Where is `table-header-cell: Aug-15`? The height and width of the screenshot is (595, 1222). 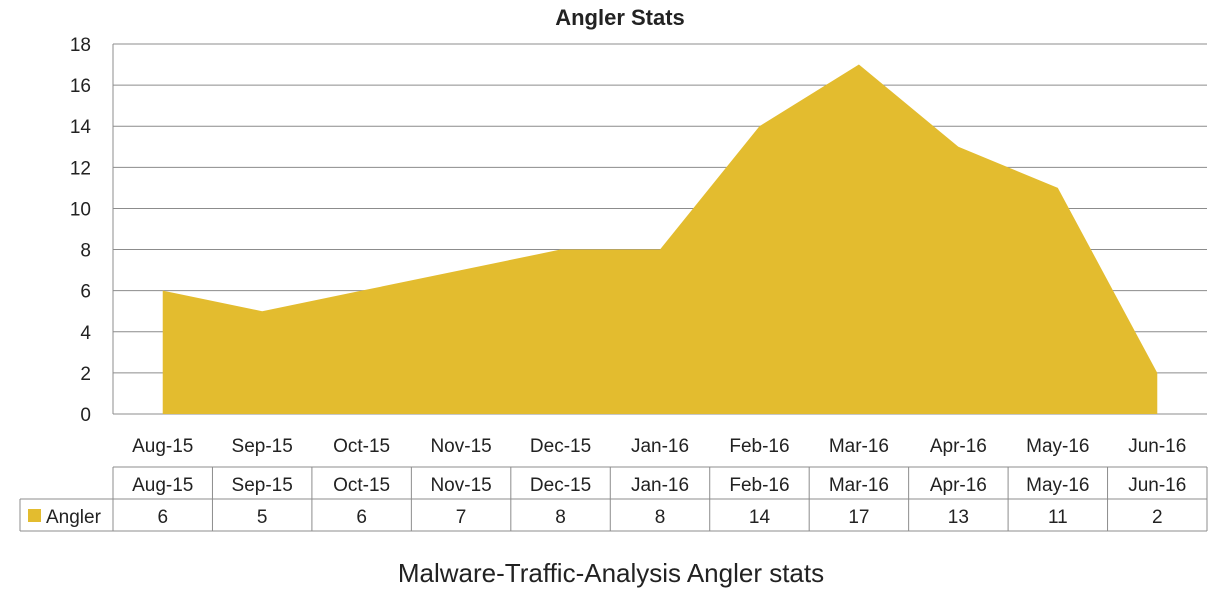 table-header-cell: Aug-15 is located at coordinates (162, 485).